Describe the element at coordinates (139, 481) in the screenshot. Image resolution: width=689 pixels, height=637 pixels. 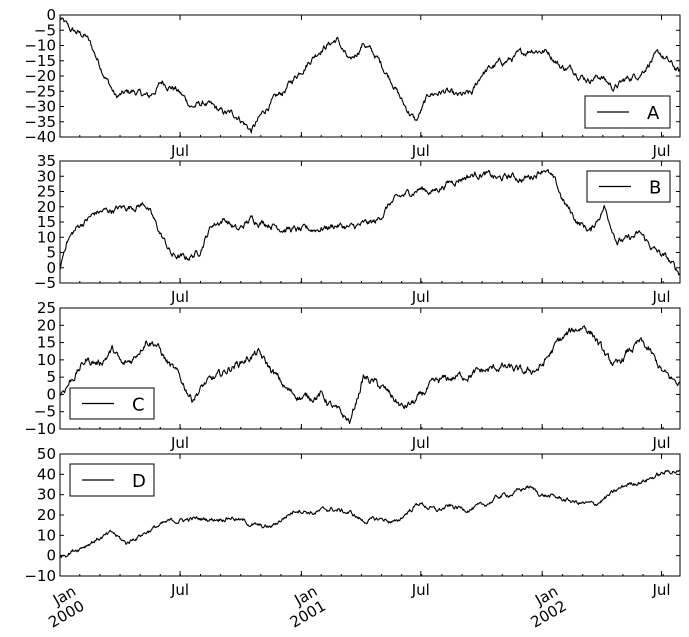
I see `legend-label: D` at that location.